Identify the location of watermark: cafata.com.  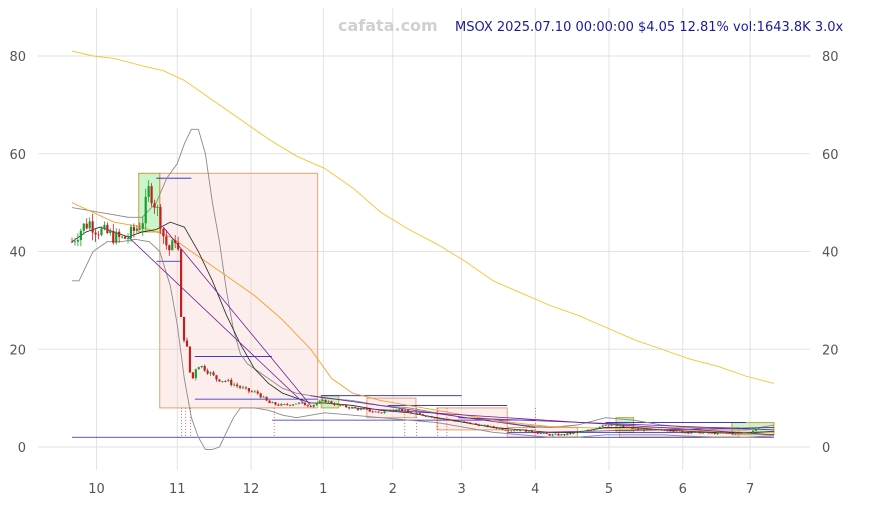
(388, 25).